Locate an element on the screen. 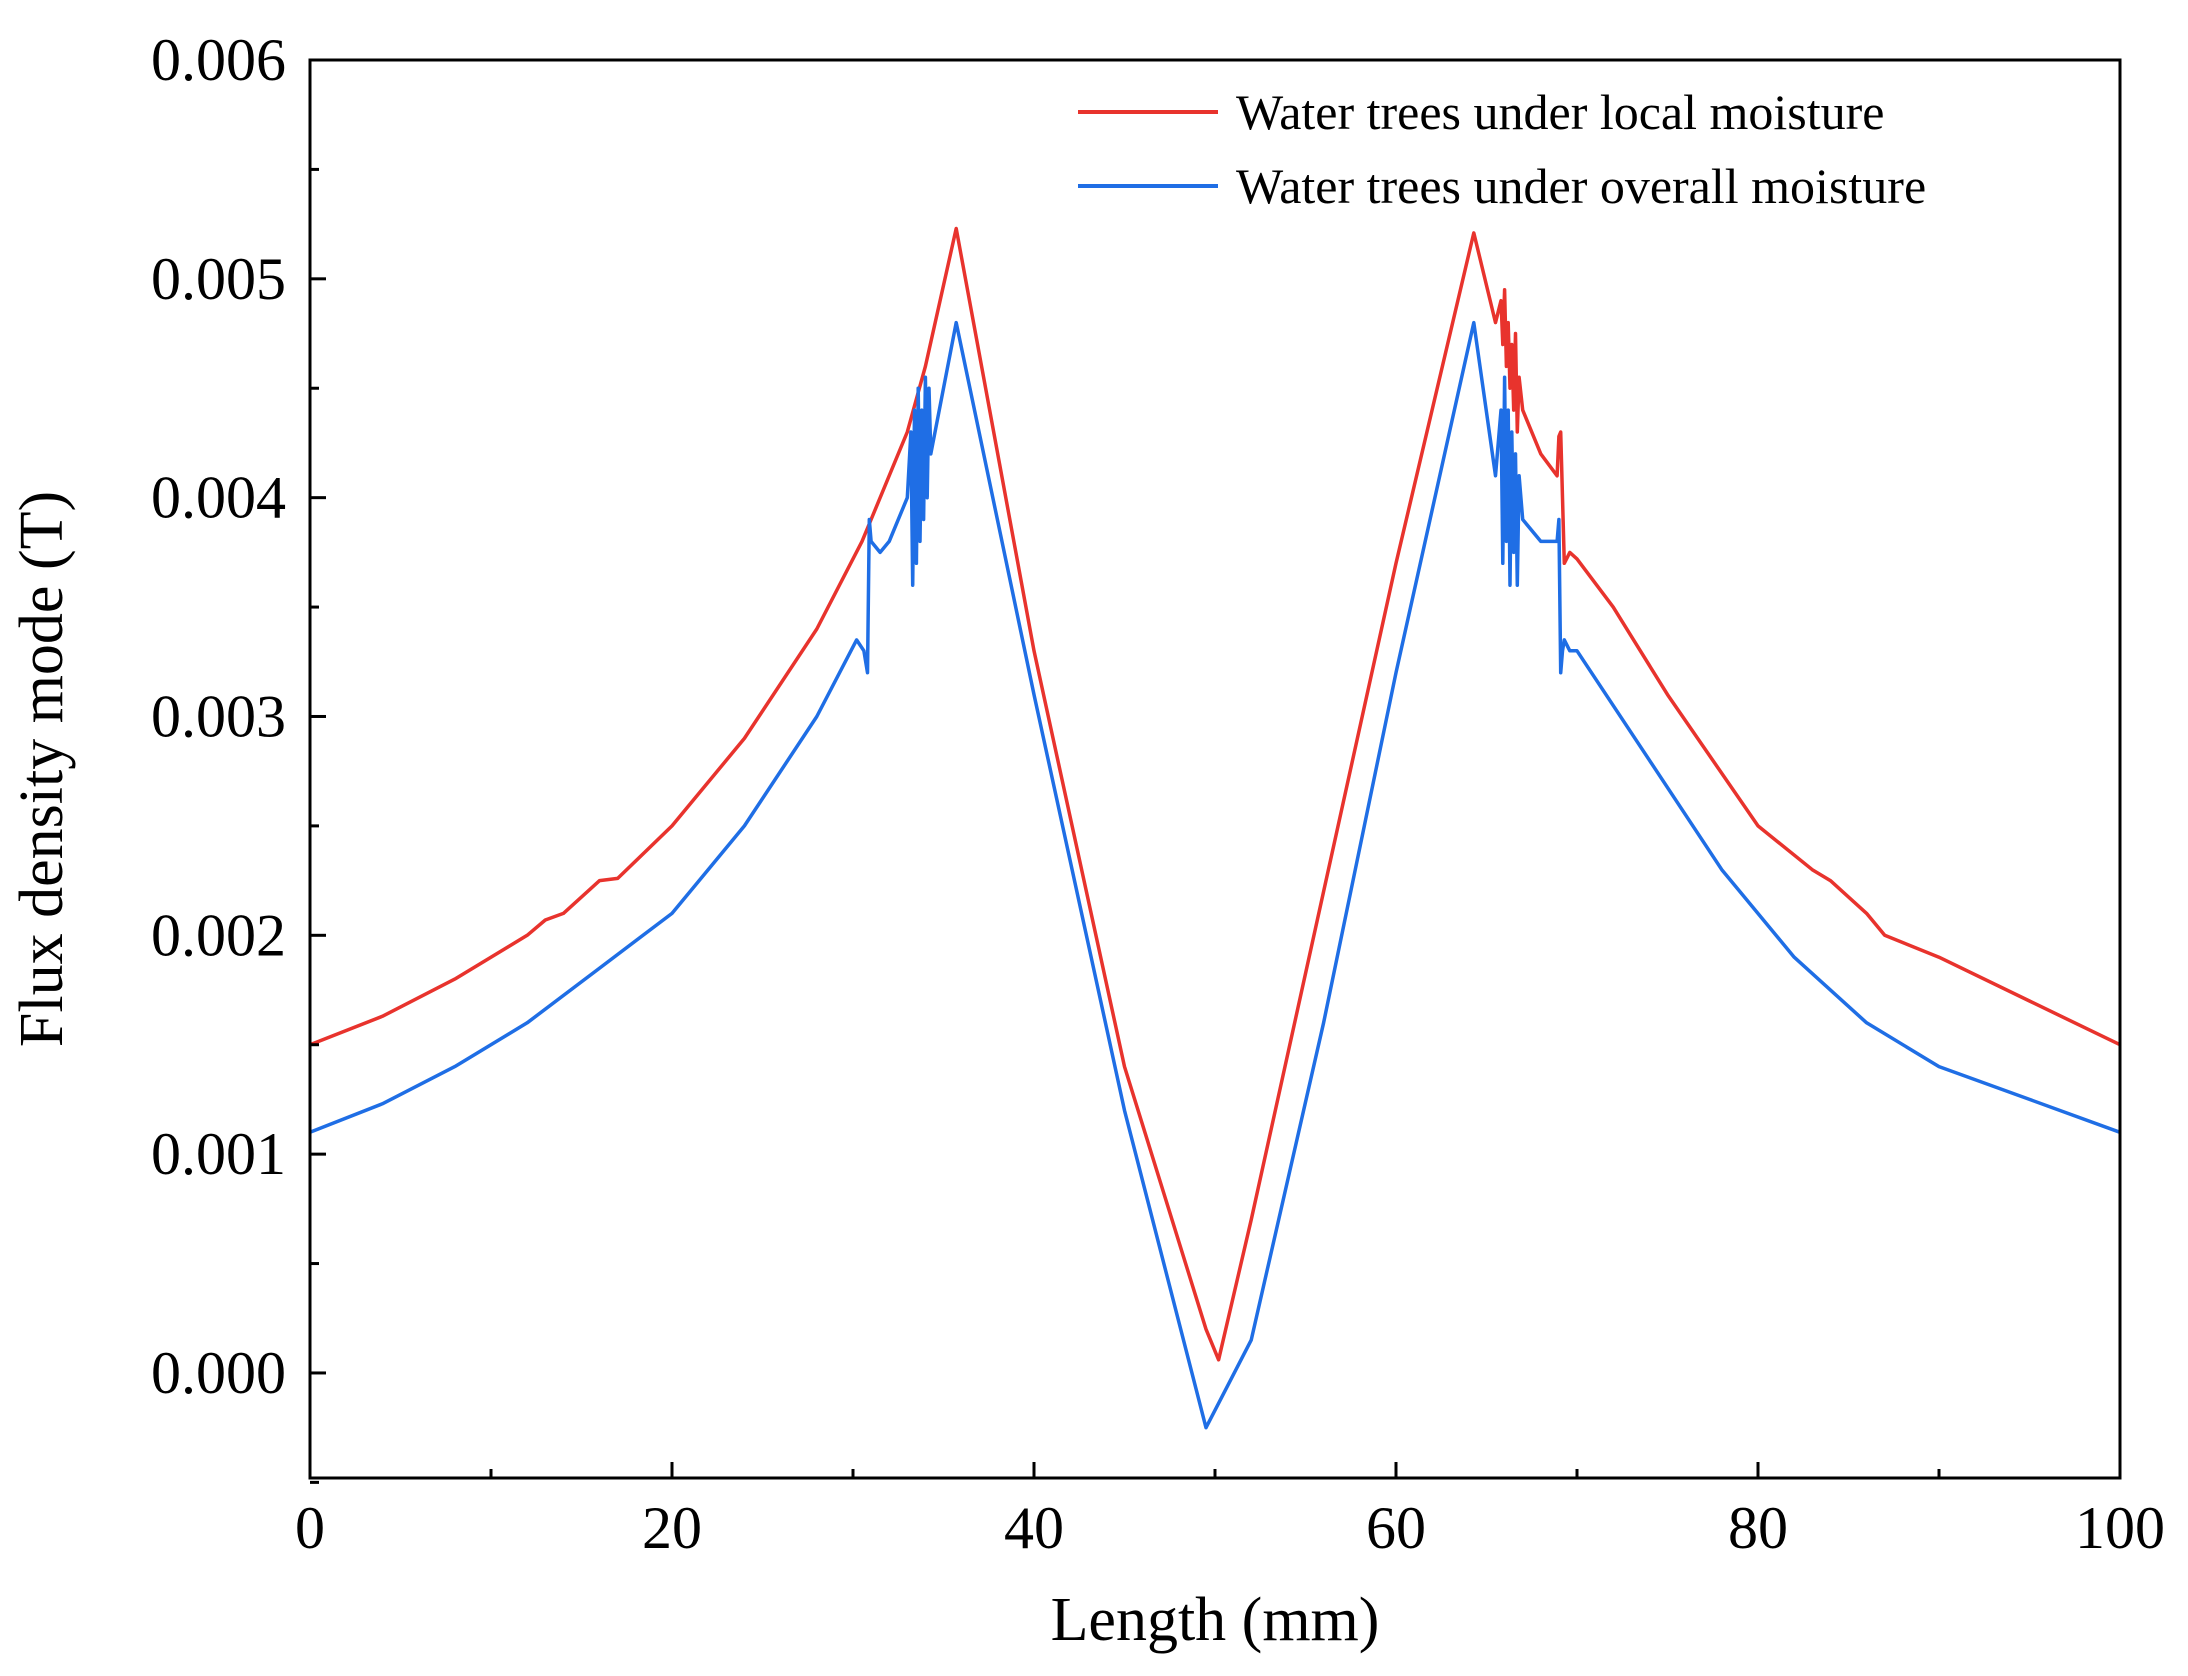 Image resolution: width=2188 pixels, height=1676 pixels. y-tick-label: 0.005 is located at coordinates (218, 279).